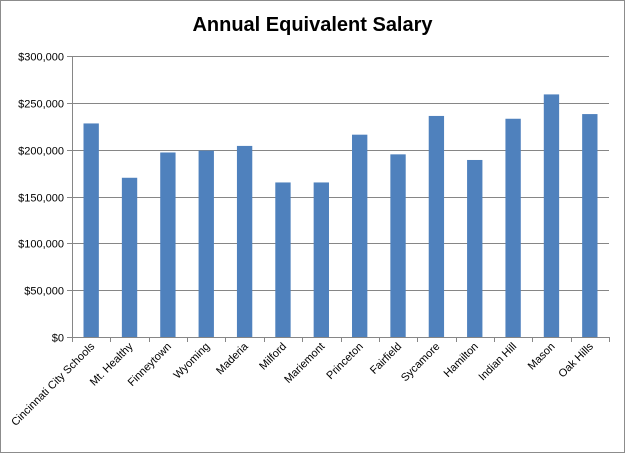 This screenshot has width=625, height=453. I want to click on chart-title: Annual Equivalent Salary, so click(312, 25).